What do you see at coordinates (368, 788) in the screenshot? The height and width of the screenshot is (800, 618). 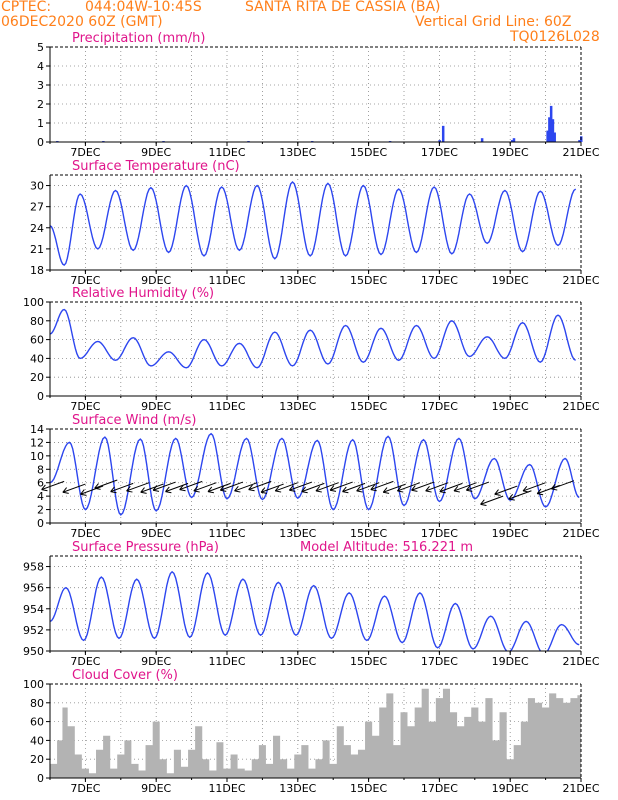 I see `cloud-xtick-label: 15DEC` at bounding box center [368, 788].